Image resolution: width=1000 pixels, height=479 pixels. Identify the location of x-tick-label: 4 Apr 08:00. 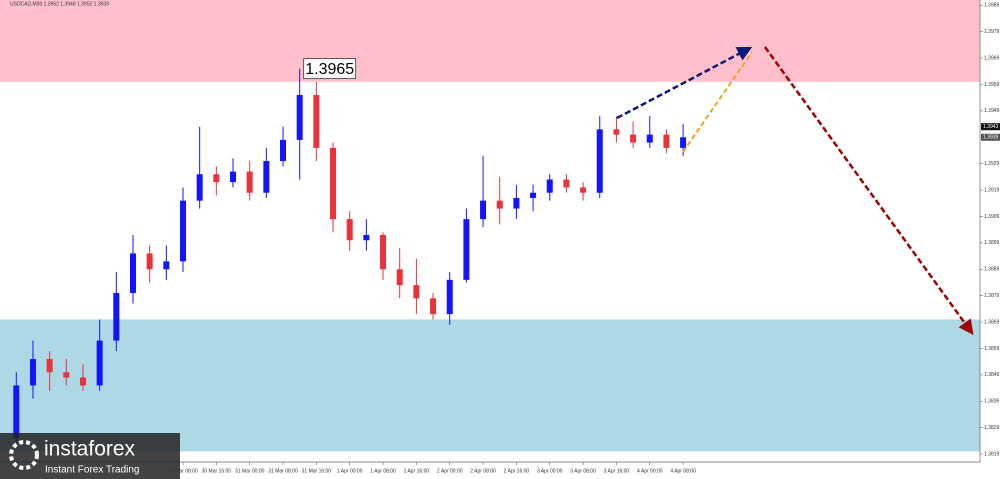
(683, 471).